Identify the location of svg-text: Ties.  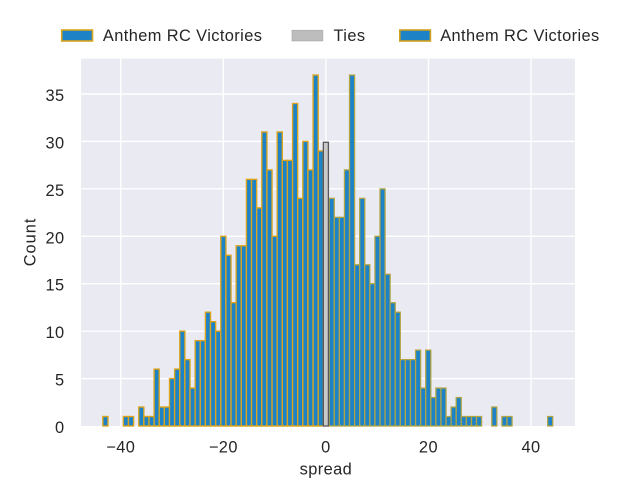
(350, 36).